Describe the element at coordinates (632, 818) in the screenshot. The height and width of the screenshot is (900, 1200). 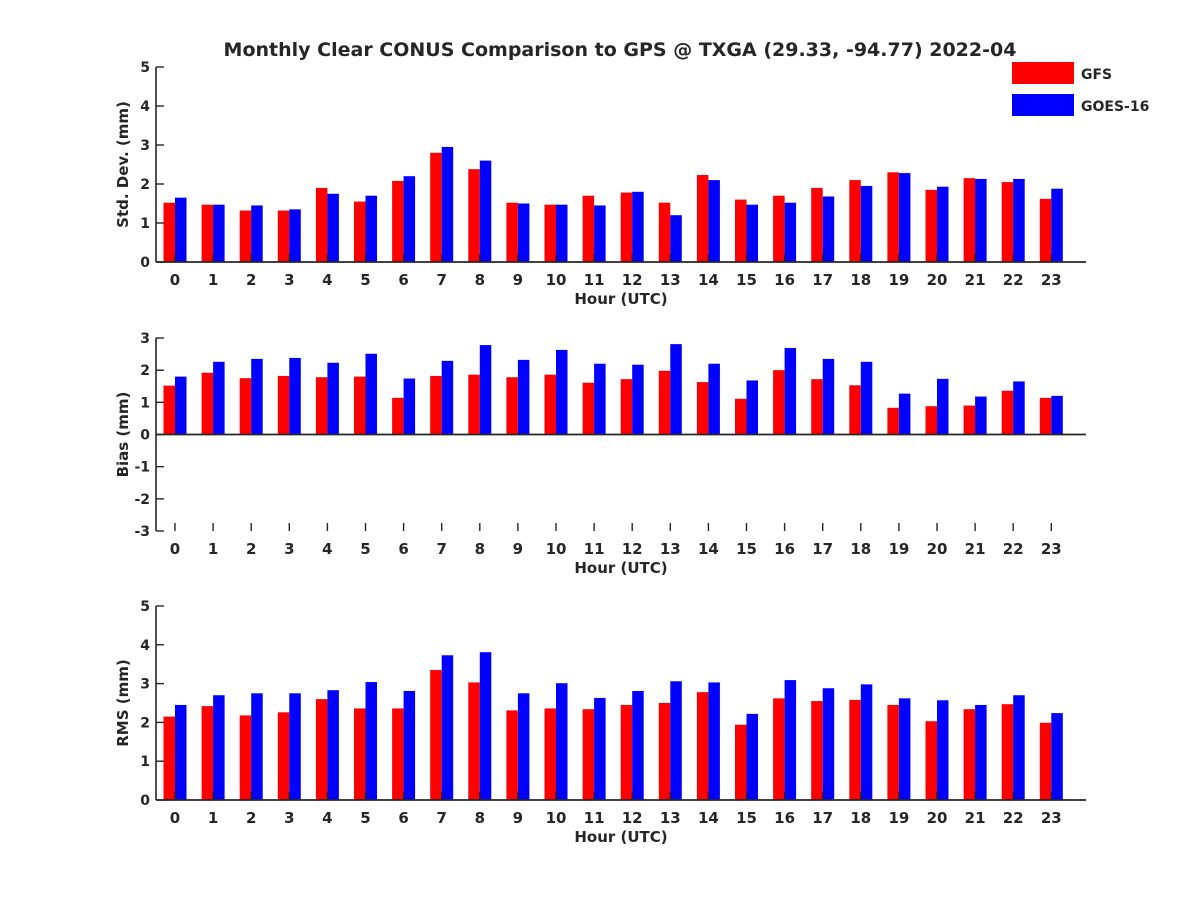
I see `rms-xtick-label: 12` at that location.